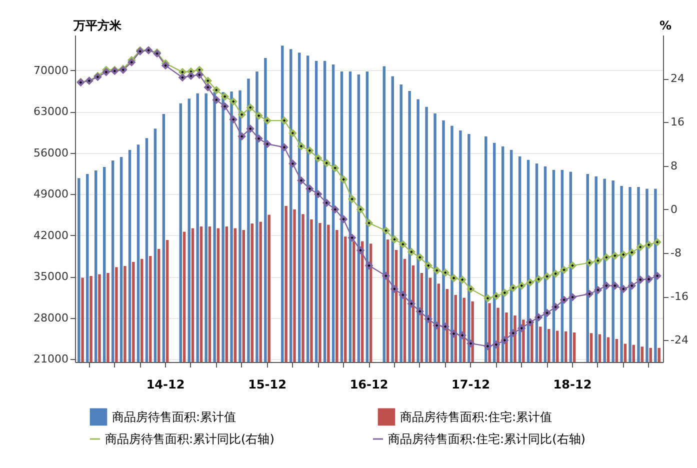 The height and width of the screenshot is (468, 697). Describe the element at coordinates (677, 122) in the screenshot. I see `y2-tick-label: 16` at that location.